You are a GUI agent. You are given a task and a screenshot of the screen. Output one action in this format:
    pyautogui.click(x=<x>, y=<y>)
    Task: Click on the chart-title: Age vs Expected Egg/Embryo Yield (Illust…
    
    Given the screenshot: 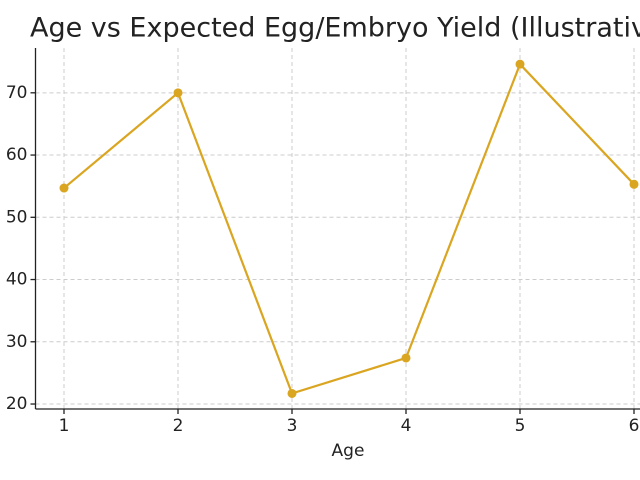 What is the action you would take?
    pyautogui.click(x=335, y=28)
    